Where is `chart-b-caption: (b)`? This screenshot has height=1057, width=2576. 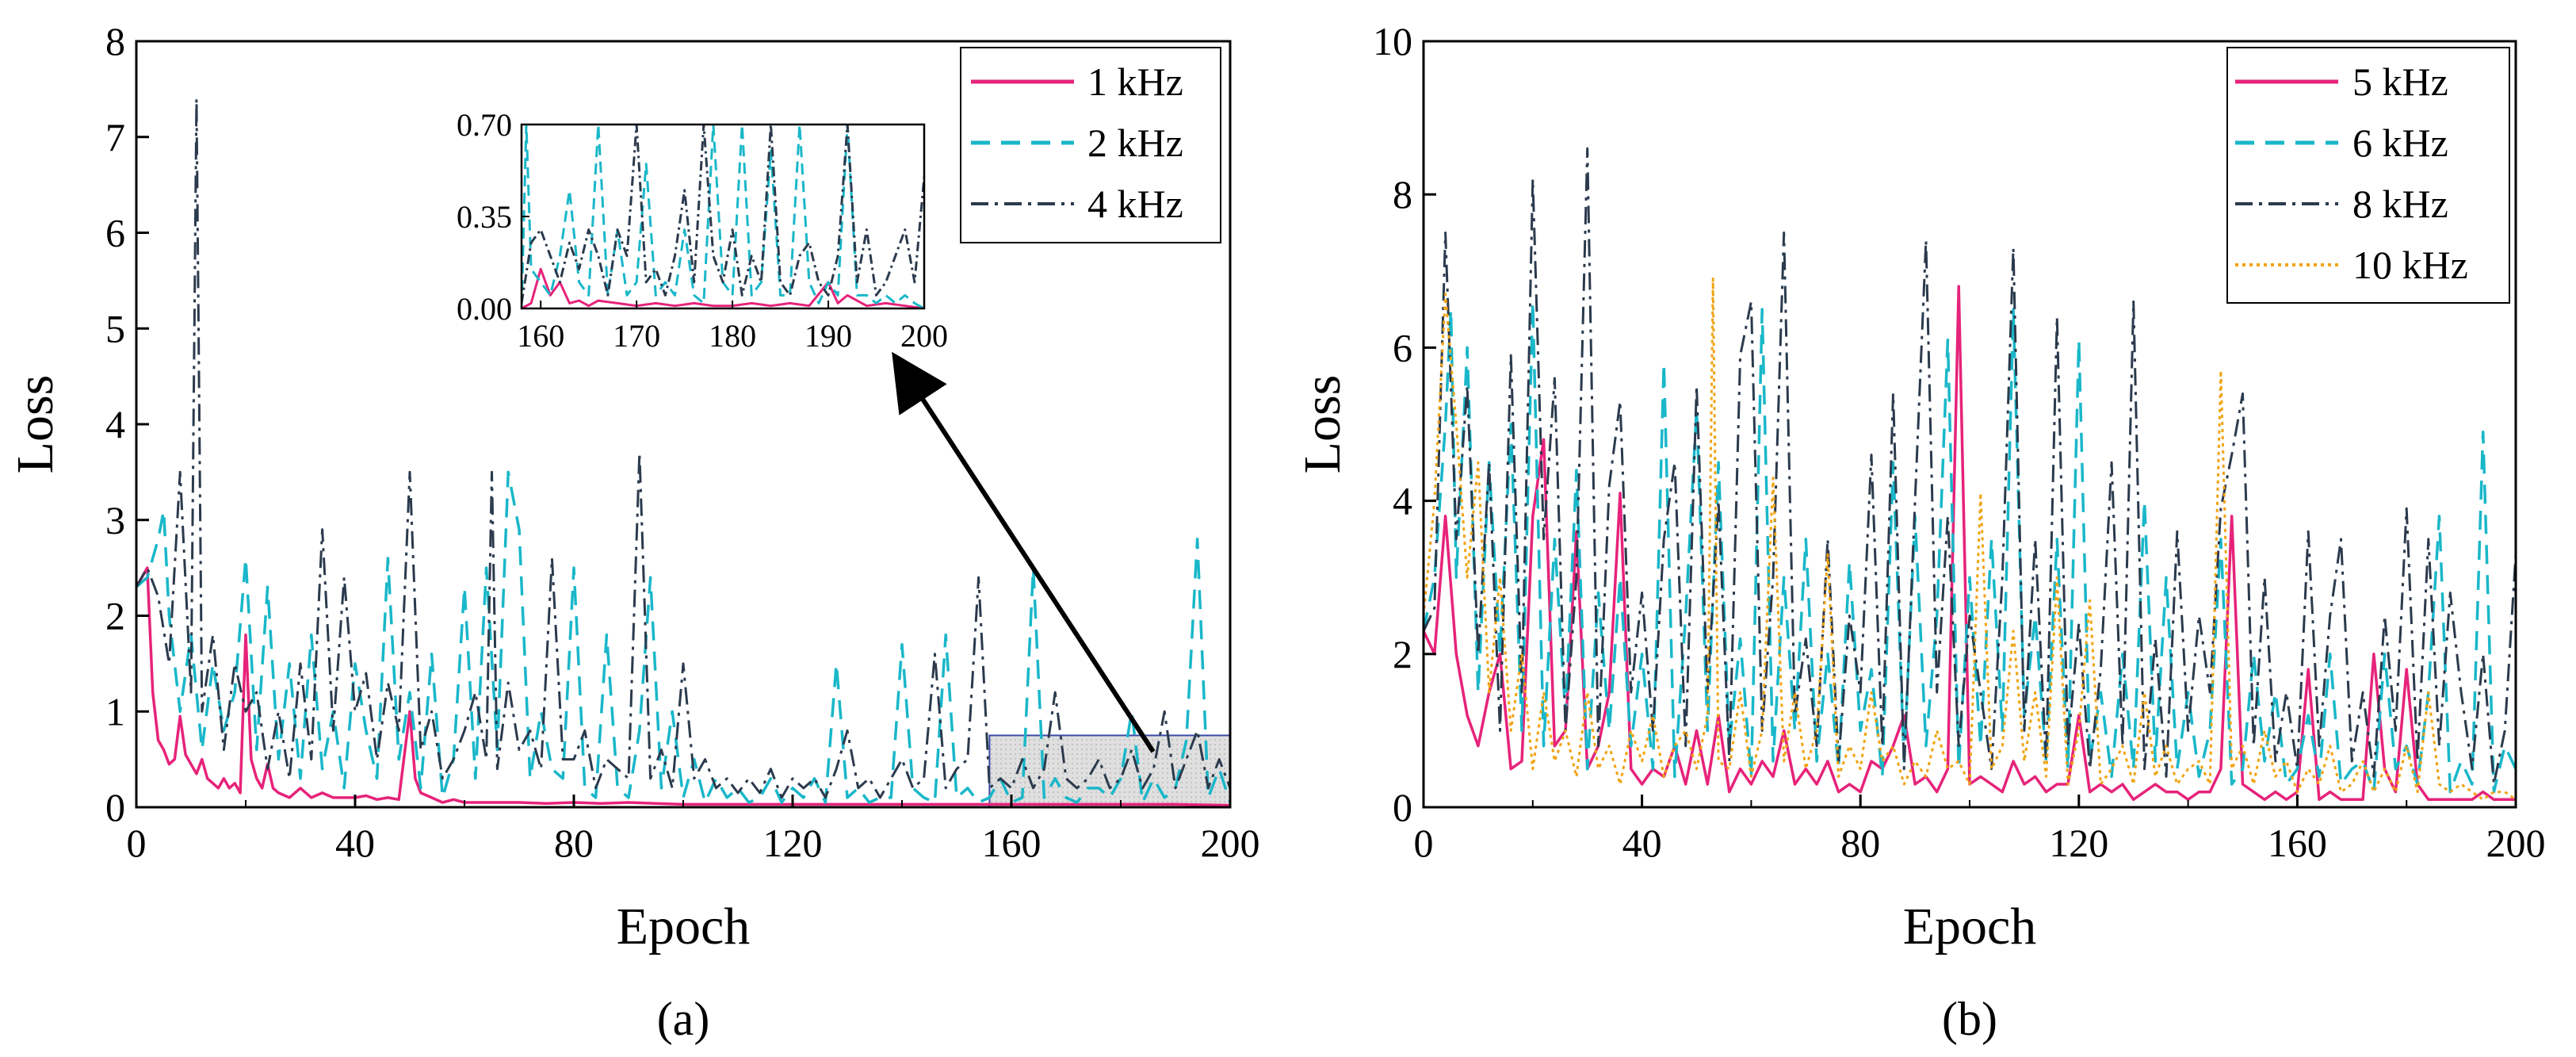
chart-b-caption: (b) is located at coordinates (1969, 1019).